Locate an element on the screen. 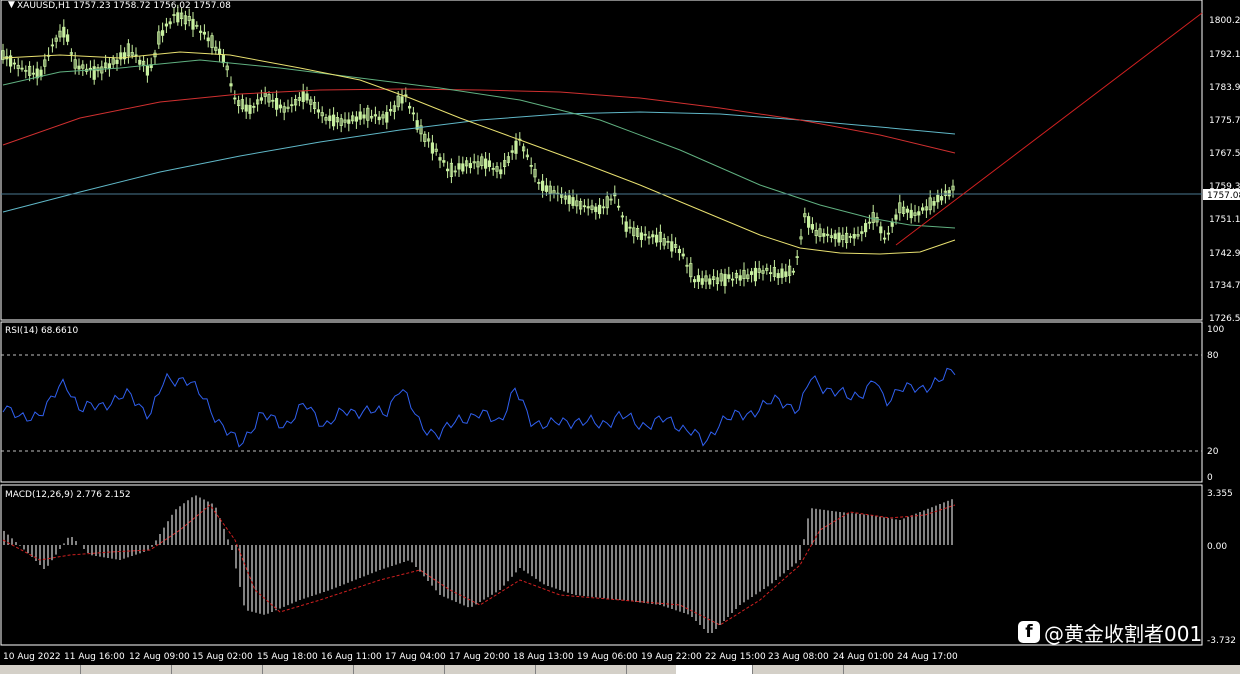 Image resolution: width=1240 pixels, height=674 pixels. chart-tab-active is located at coordinates (714, 669).